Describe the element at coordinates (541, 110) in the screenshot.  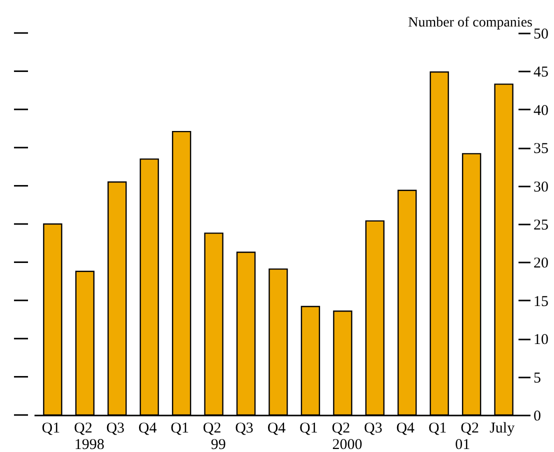
I see `y-tick-label: 40` at that location.